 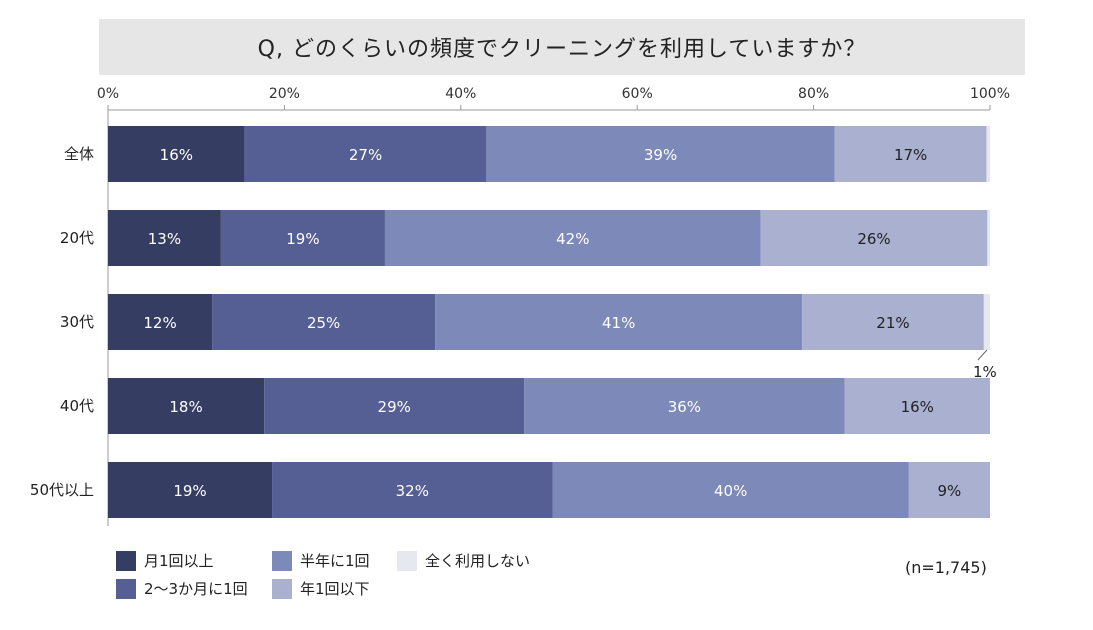 I want to click on data-label: 36%, so click(x=684, y=407).